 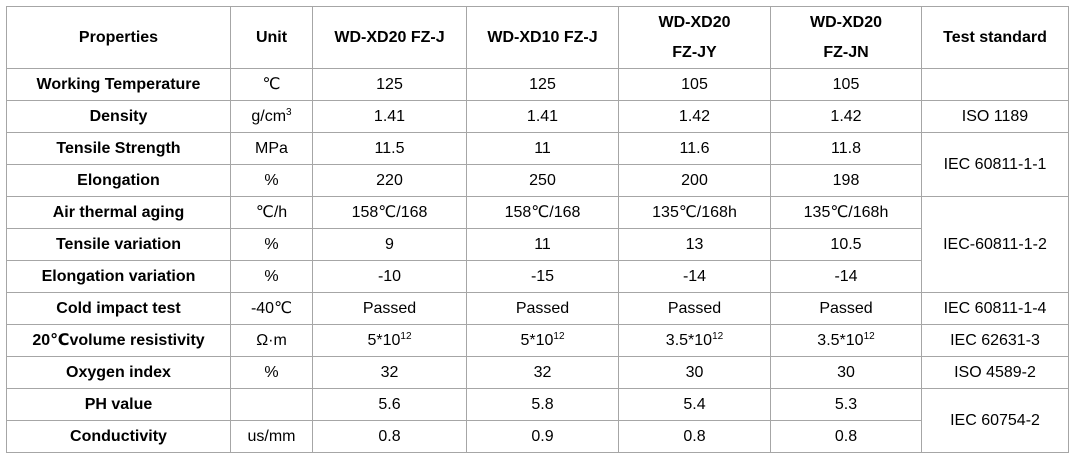 I want to click on unit-cell, so click(x=271, y=404).